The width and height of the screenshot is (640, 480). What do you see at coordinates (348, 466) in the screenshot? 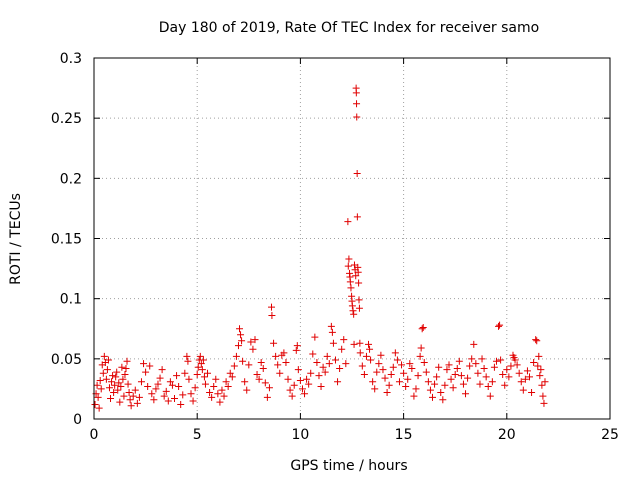
I see `x-axis-label: GPS time / hours` at bounding box center [348, 466].